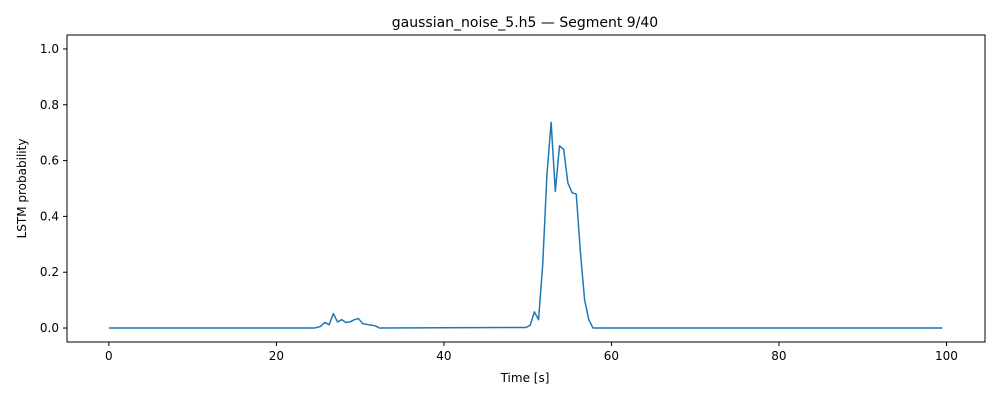 This screenshot has width=1000, height=400. Describe the element at coordinates (109, 356) in the screenshot. I see `x-tick-label: 0` at that location.